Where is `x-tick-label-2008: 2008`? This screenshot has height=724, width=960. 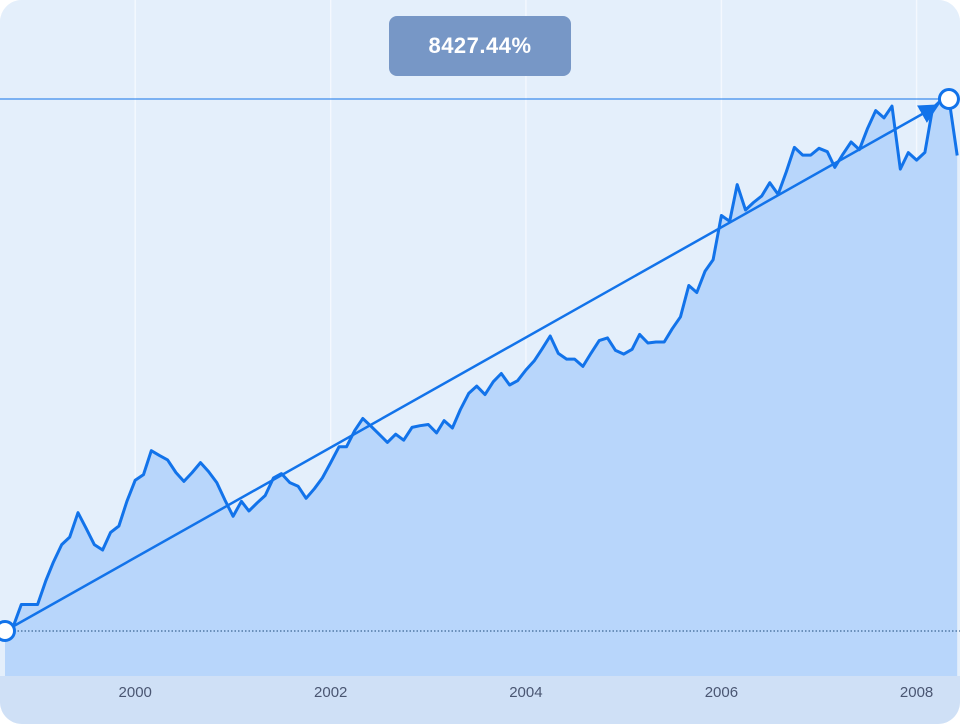
x-tick-label-2008: 2008 is located at coordinates (916, 692).